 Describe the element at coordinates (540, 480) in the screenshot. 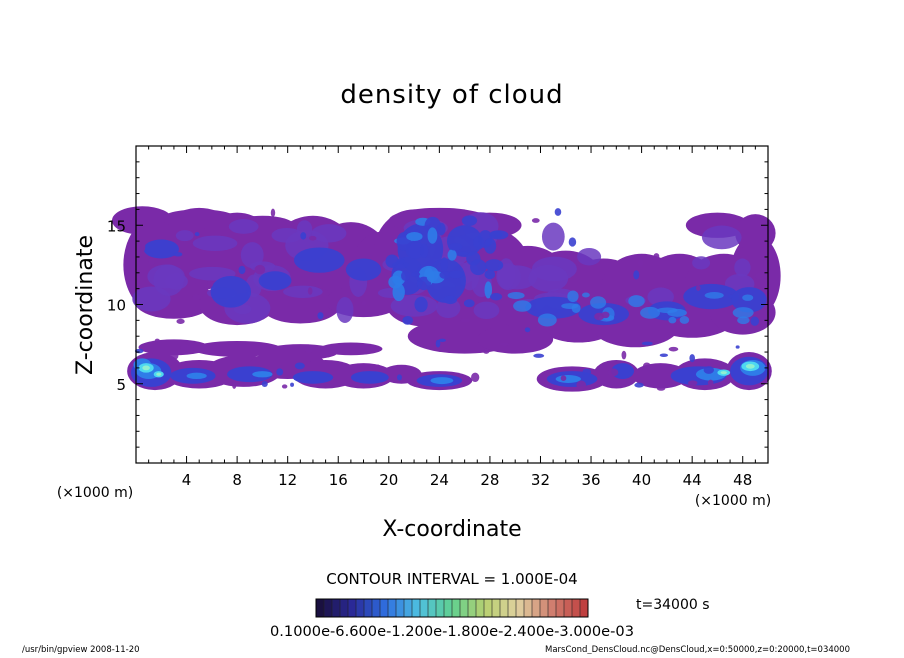

I see `x-tick-label: 32` at that location.